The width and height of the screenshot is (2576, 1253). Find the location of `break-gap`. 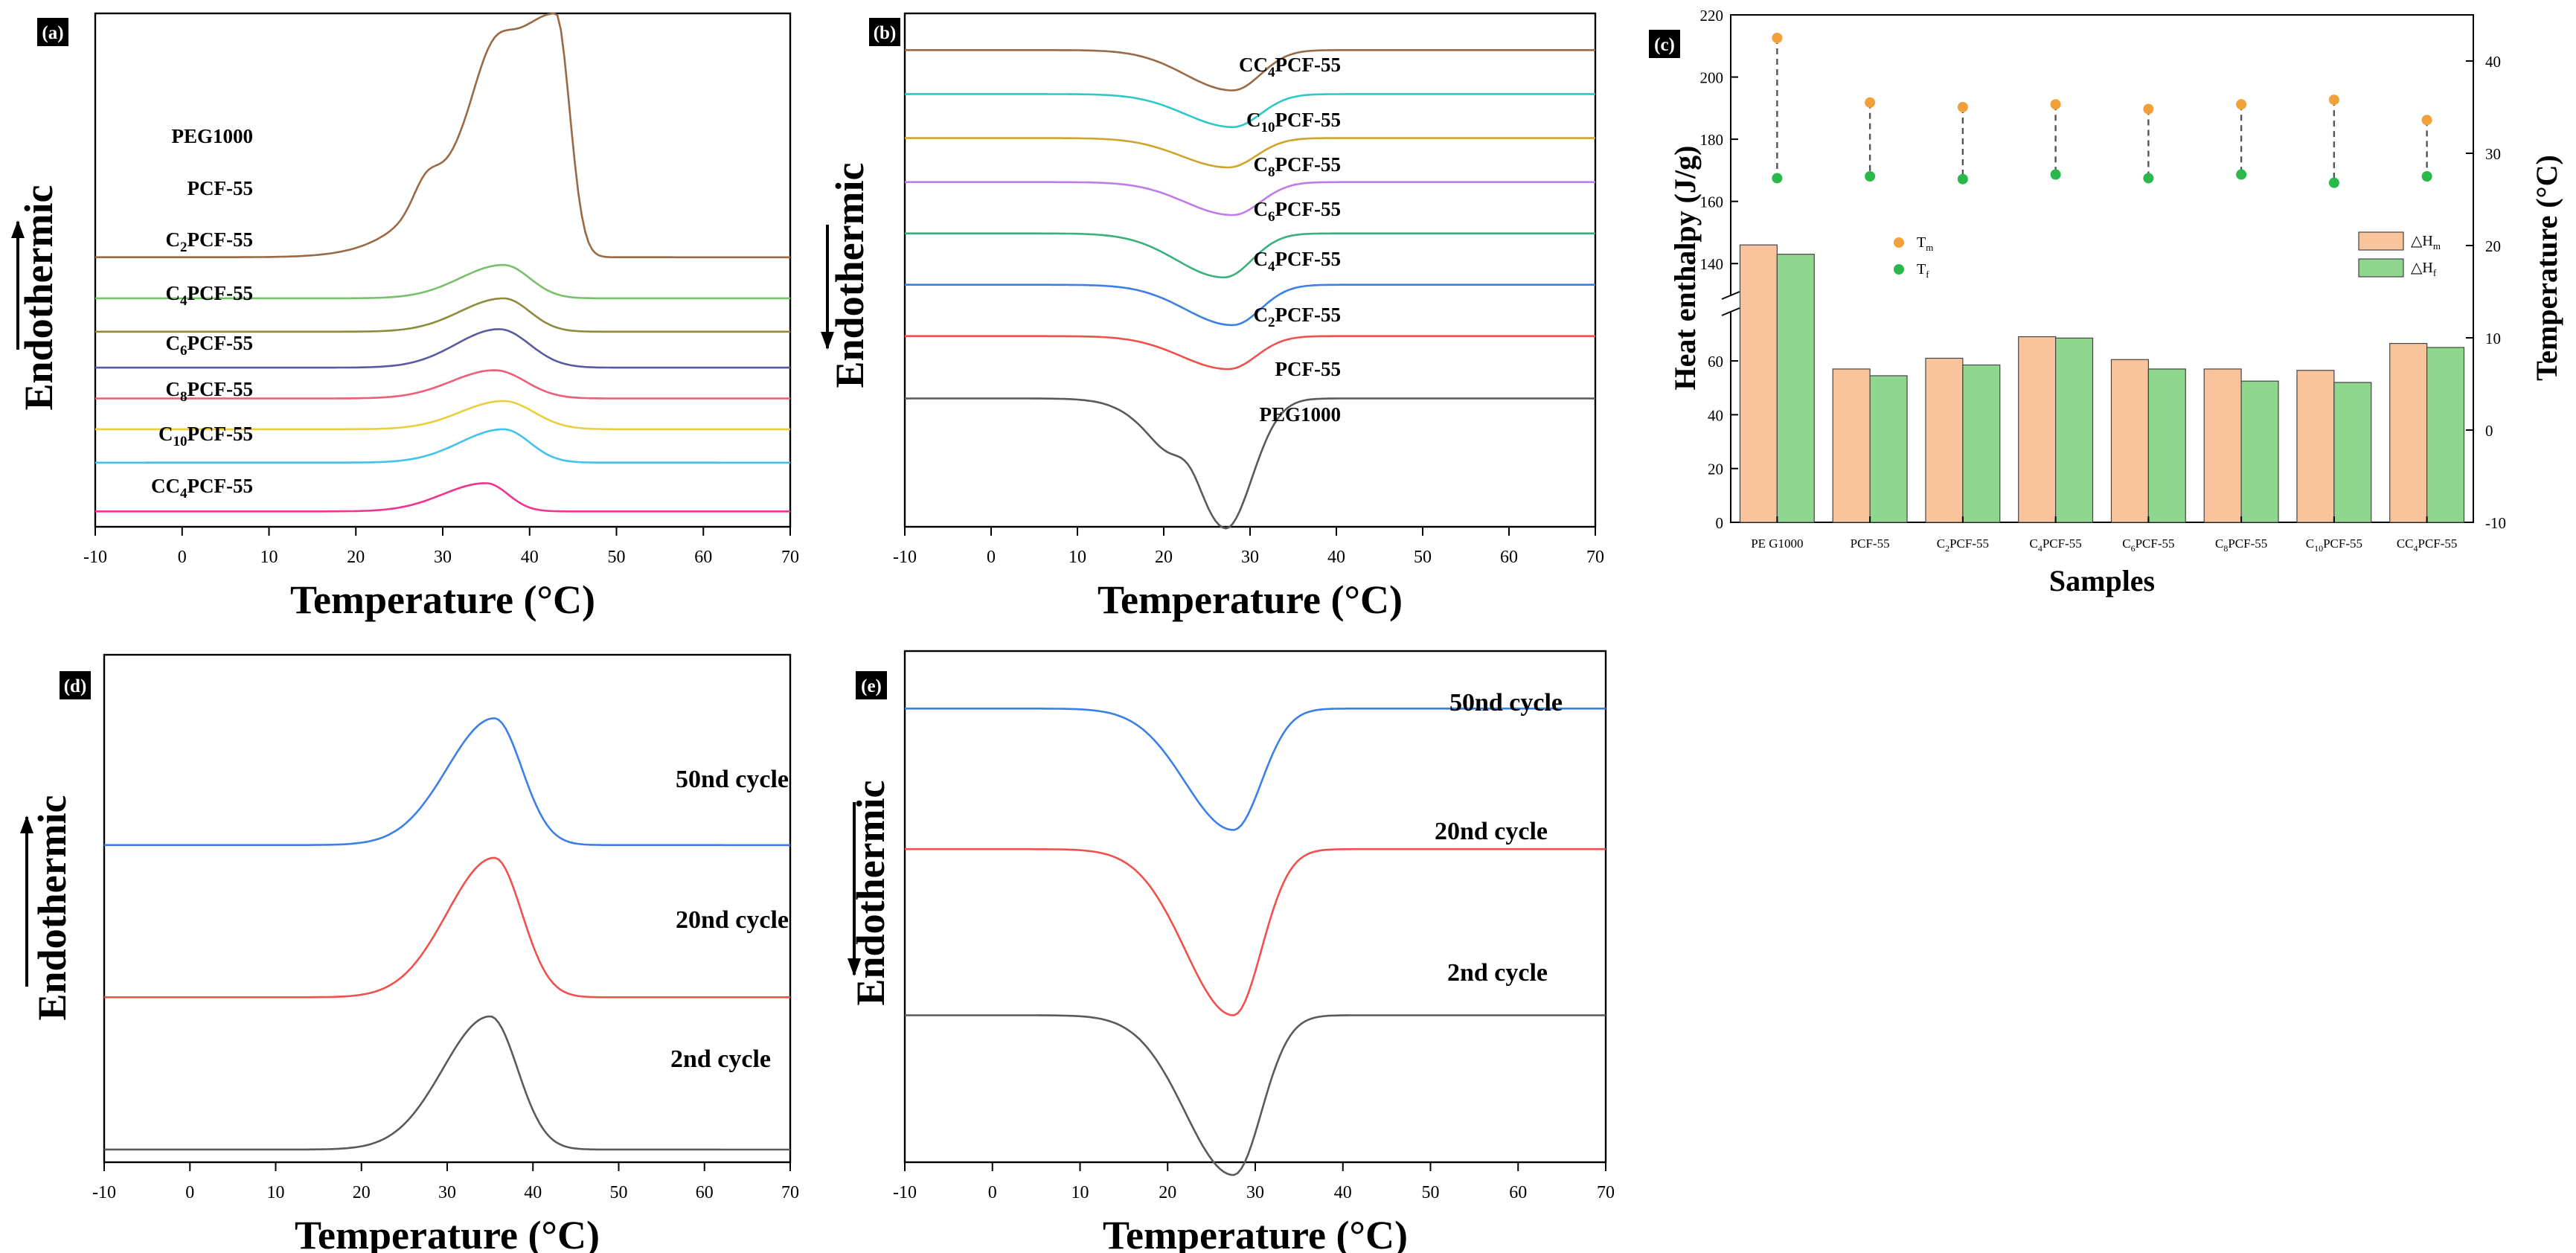

break-gap is located at coordinates (1731, 303).